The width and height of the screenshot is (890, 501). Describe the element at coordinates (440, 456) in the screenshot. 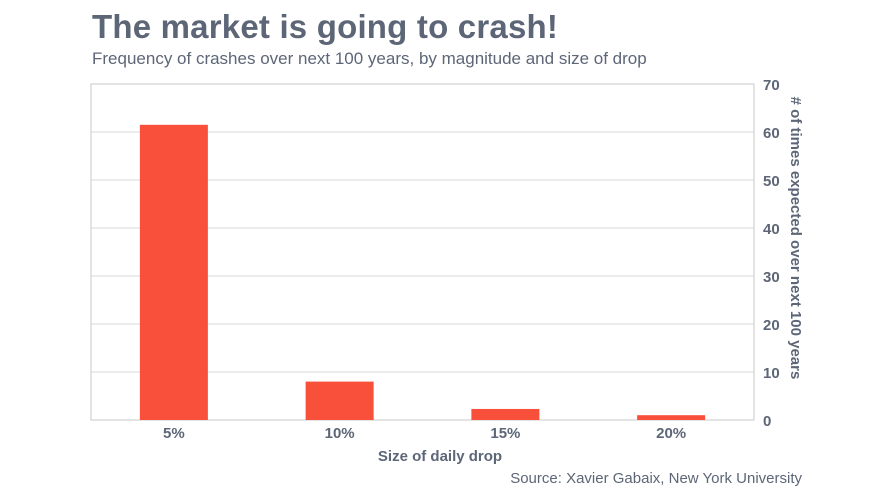

I see `x-axis-title: Size of daily drop` at that location.